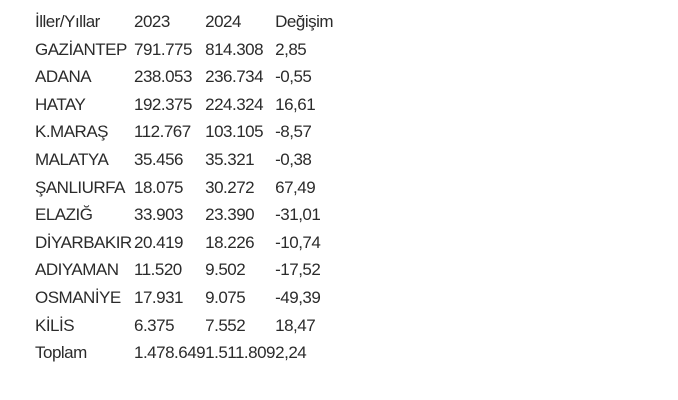 This screenshot has width=678, height=400. Describe the element at coordinates (163, 77) in the screenshot. I see `value-2023-cell: 238.053` at that location.